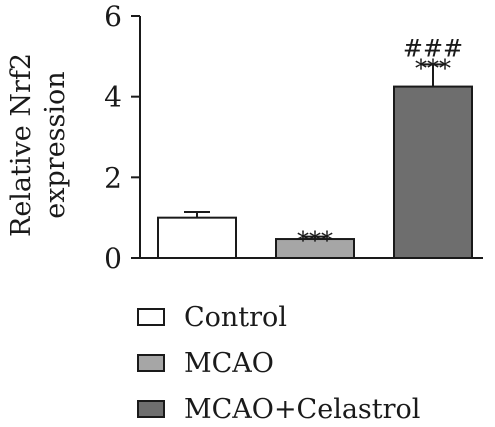 Image resolution: width=495 pixels, height=427 pixels. What do you see at coordinates (113, 97) in the screenshot?
I see `y-tick-label: 4` at bounding box center [113, 97].